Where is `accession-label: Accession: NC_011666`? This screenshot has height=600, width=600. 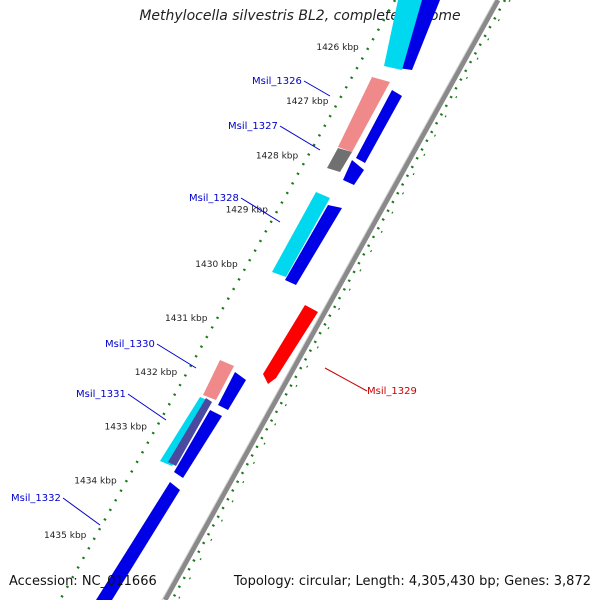 accession-label: Accession: NC_011666 is located at coordinates (83, 581).